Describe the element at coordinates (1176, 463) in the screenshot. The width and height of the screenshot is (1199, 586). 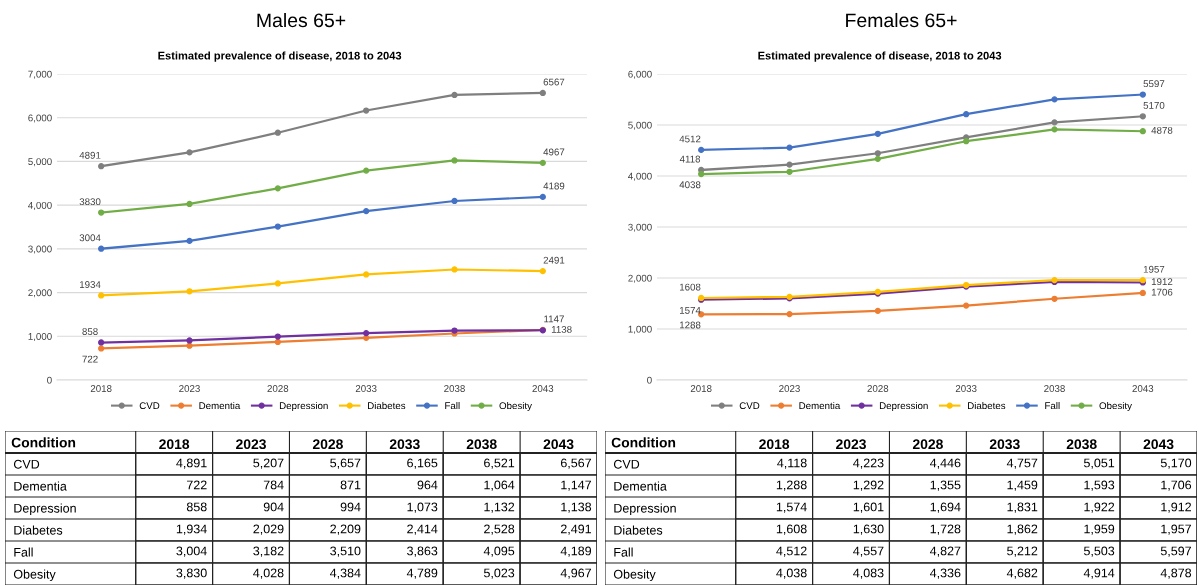
I see `data-label: 5,170` at that location.